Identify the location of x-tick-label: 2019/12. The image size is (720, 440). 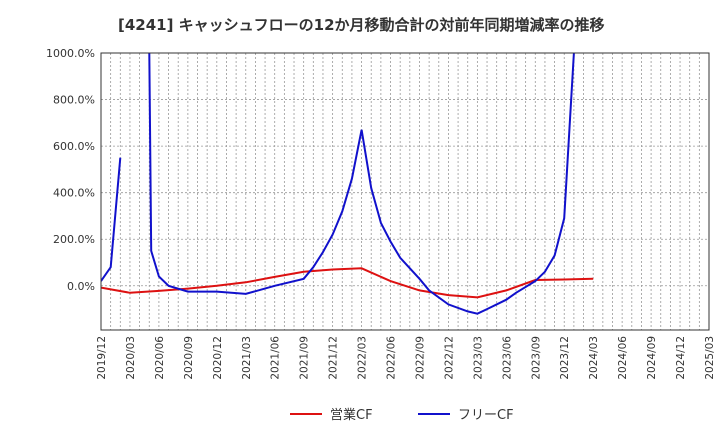
(102, 358).